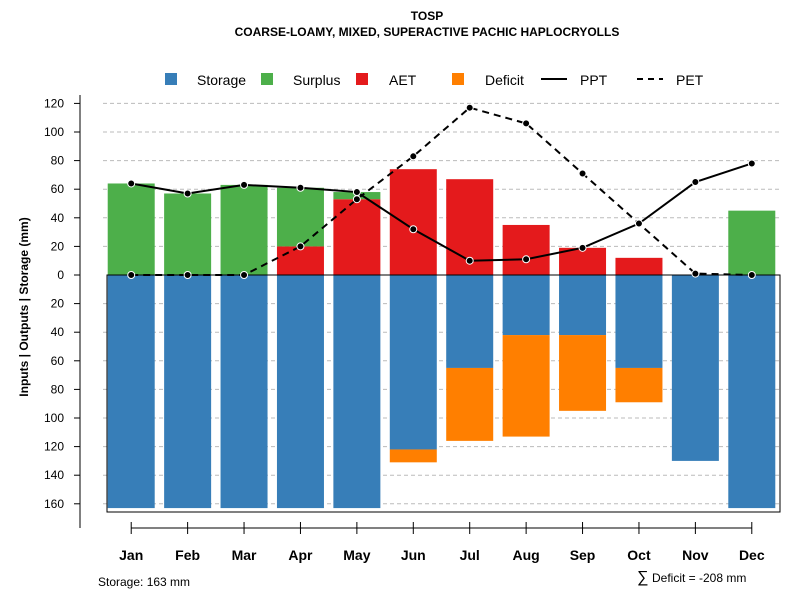 The image size is (800, 600). What do you see at coordinates (54, 475) in the screenshot?
I see `y-tick-label: 140` at bounding box center [54, 475].